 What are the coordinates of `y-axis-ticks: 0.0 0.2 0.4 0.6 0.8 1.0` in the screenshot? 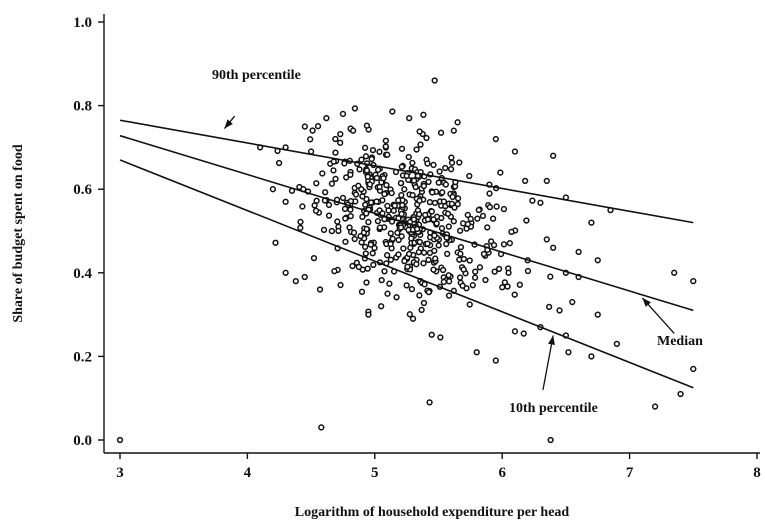 It's located at (88, 232).